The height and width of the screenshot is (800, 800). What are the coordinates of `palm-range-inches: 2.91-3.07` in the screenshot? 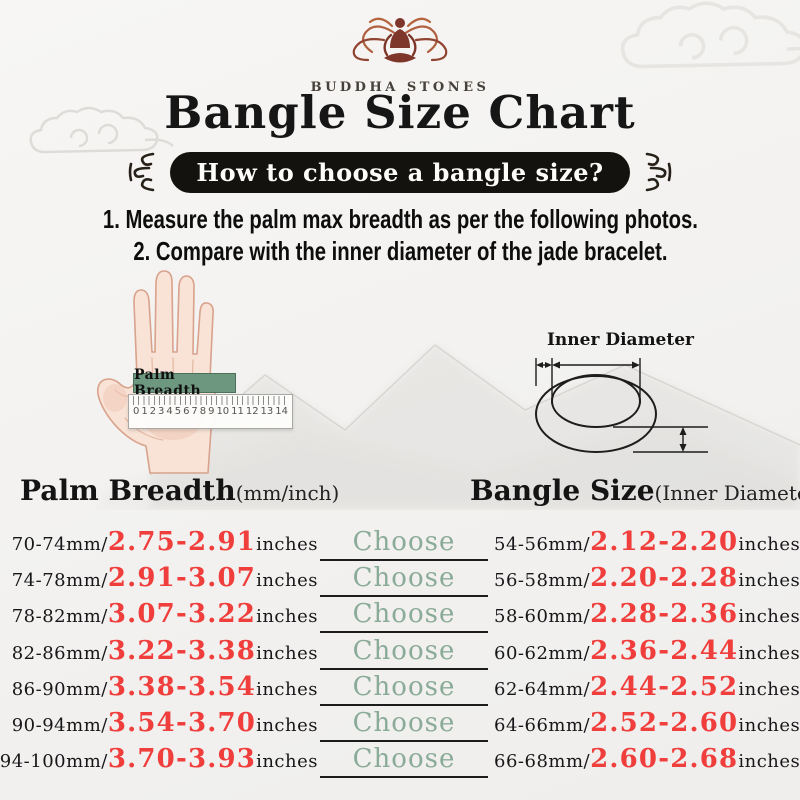 It's located at (182, 578).